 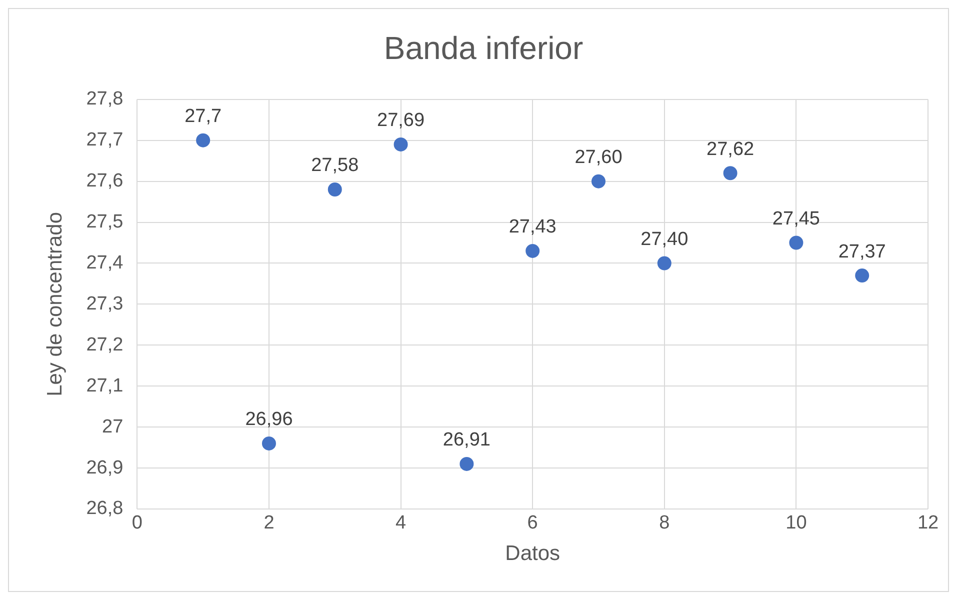 I want to click on x-tick-label: 10, so click(x=796, y=523).